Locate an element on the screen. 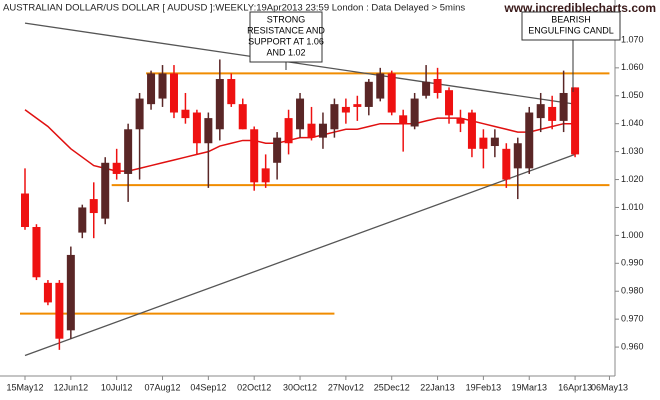 The width and height of the screenshot is (660, 400). x-tick-label: 06May13 is located at coordinates (609, 387).